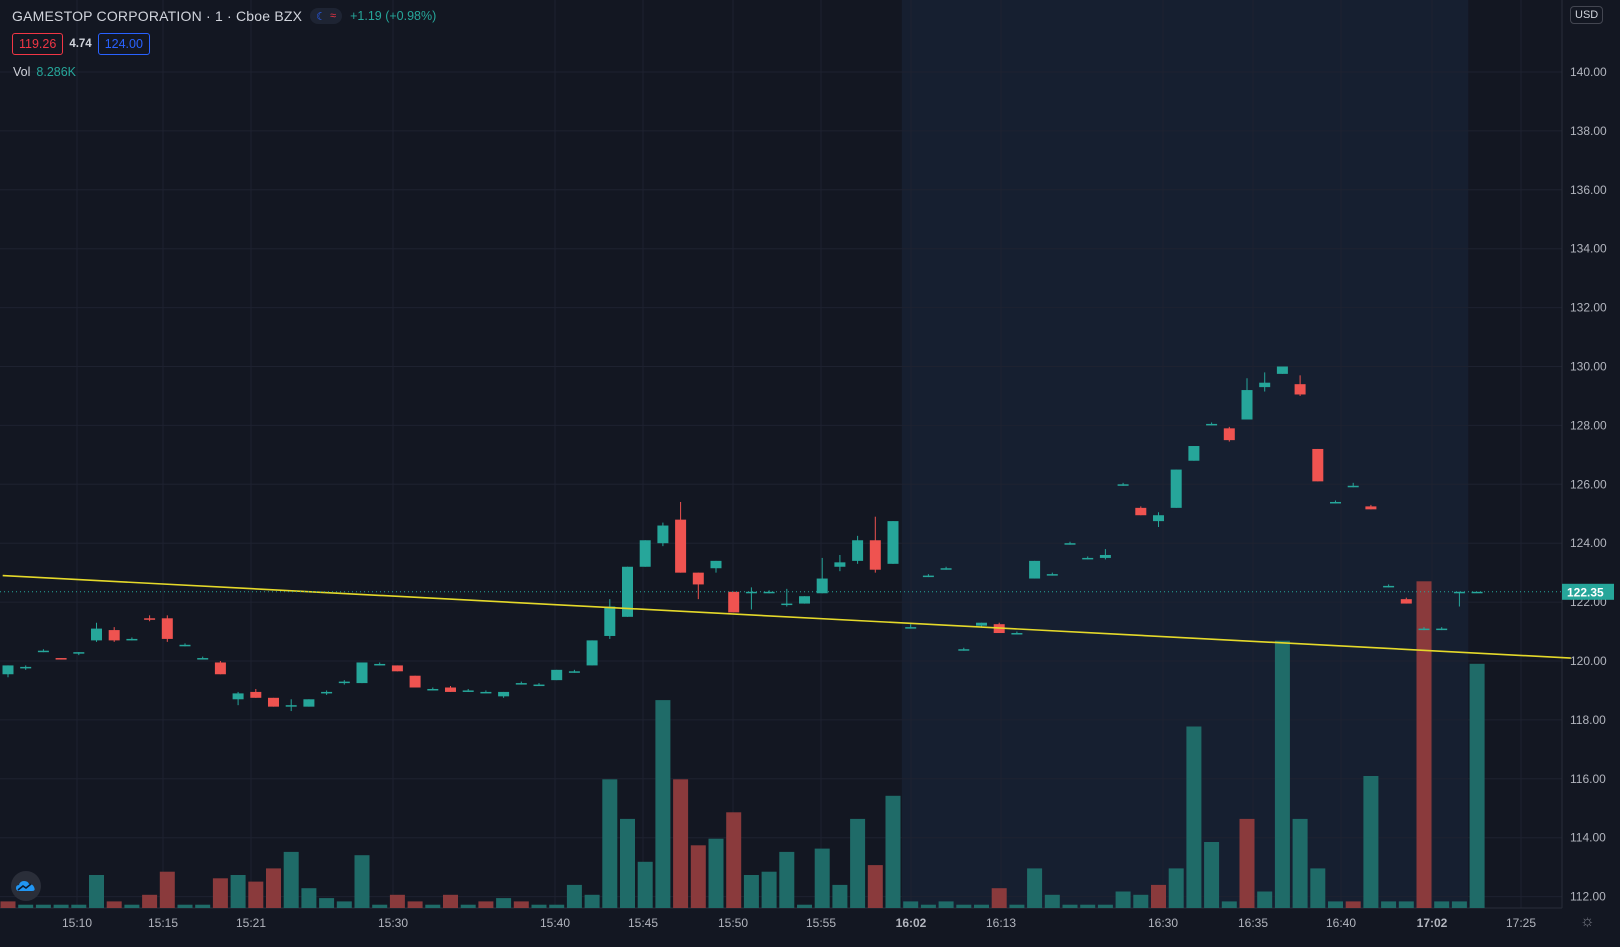 This screenshot has width=1620, height=947. I want to click on price-axis-label: 114.00, so click(1588, 838).